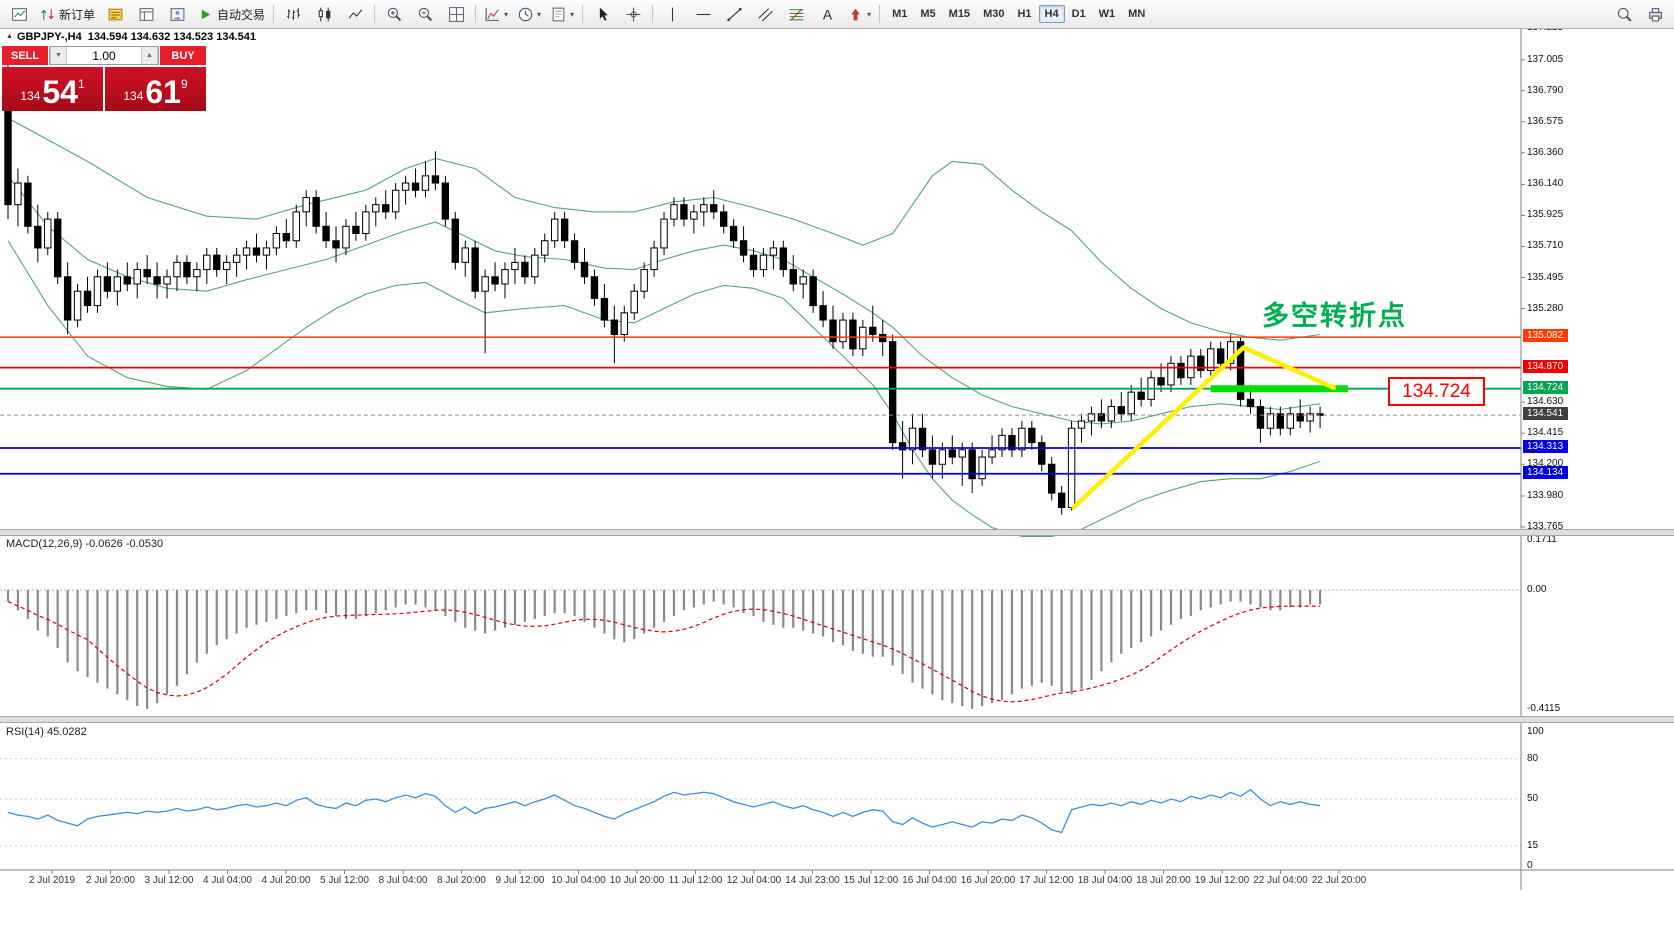  I want to click on zoom-out-button, so click(425, 14).